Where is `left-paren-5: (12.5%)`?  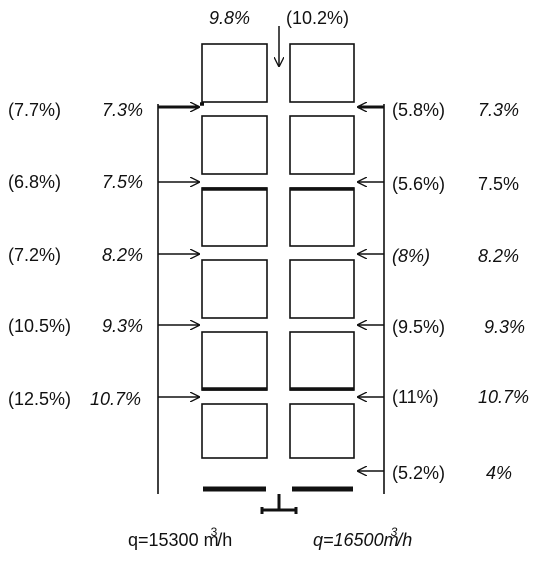 left-paren-5: (12.5%) is located at coordinates (40, 399).